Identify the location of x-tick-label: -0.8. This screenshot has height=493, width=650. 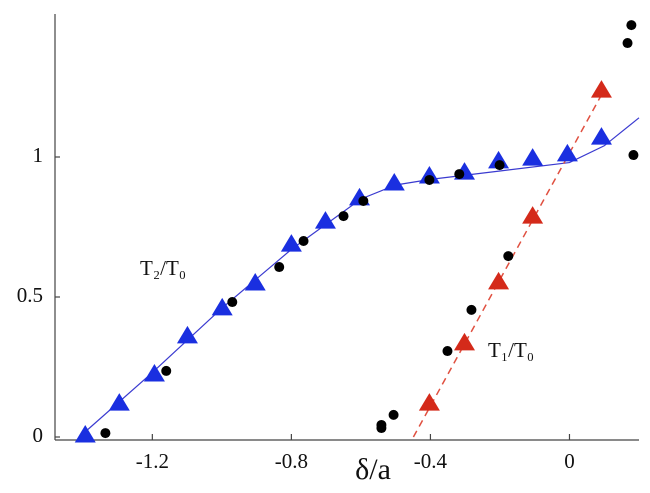
(291, 461).